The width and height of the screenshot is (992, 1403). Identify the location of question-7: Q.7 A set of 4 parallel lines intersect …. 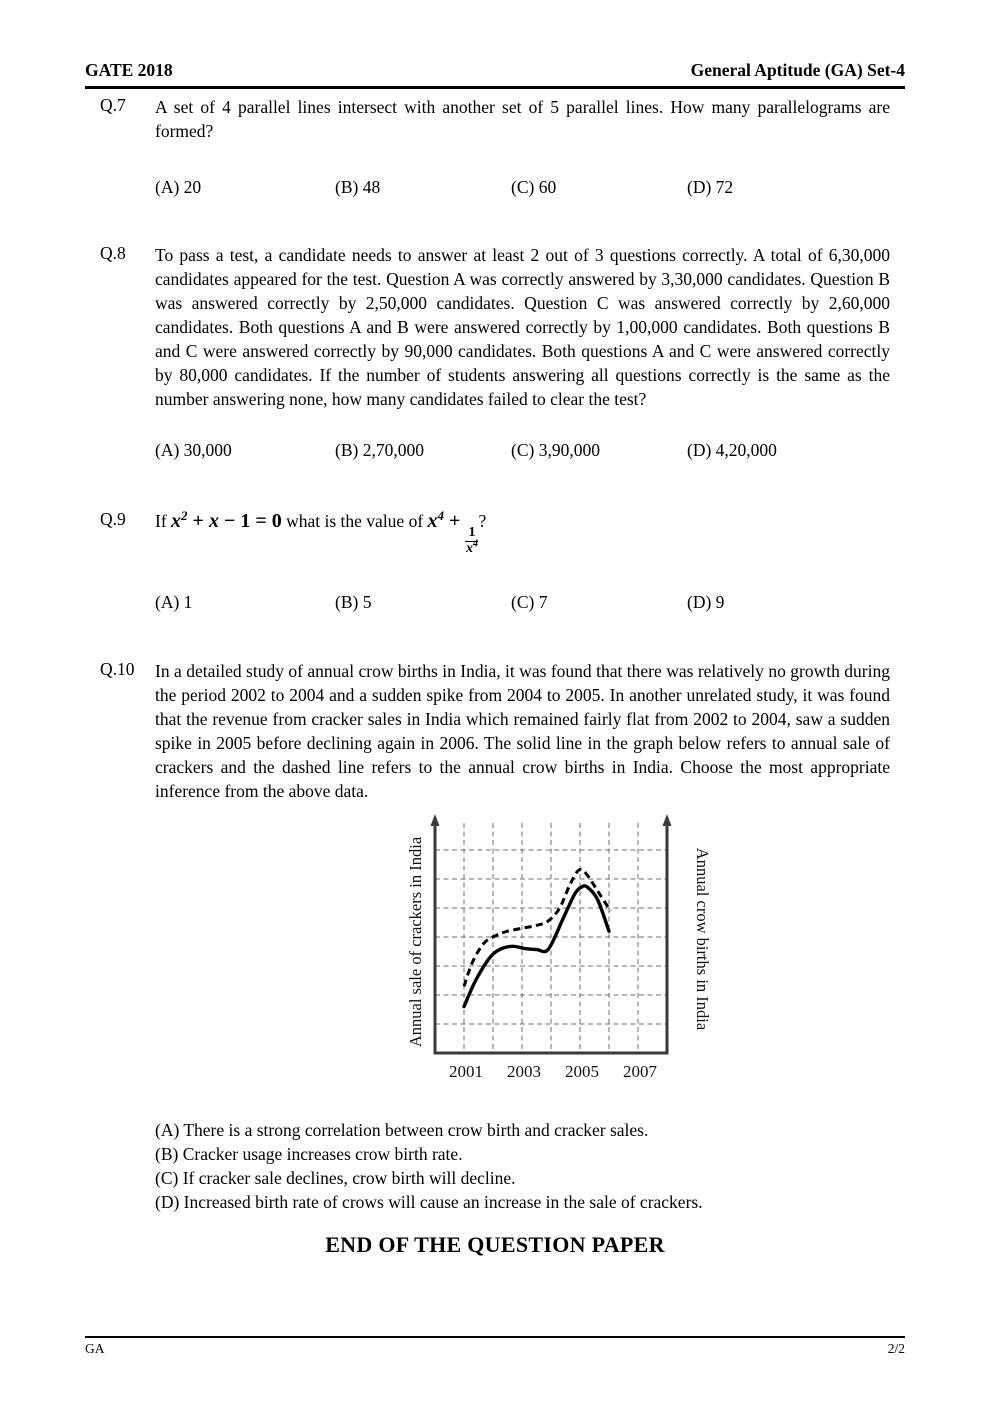
(495, 147).